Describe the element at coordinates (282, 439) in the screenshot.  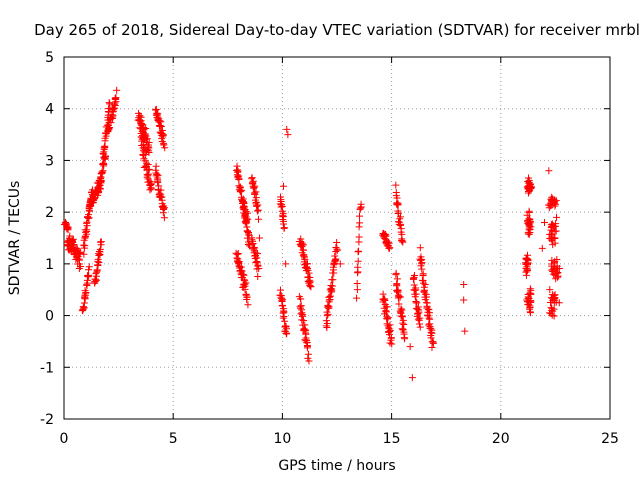
I see `x-tick-label: 10` at that location.